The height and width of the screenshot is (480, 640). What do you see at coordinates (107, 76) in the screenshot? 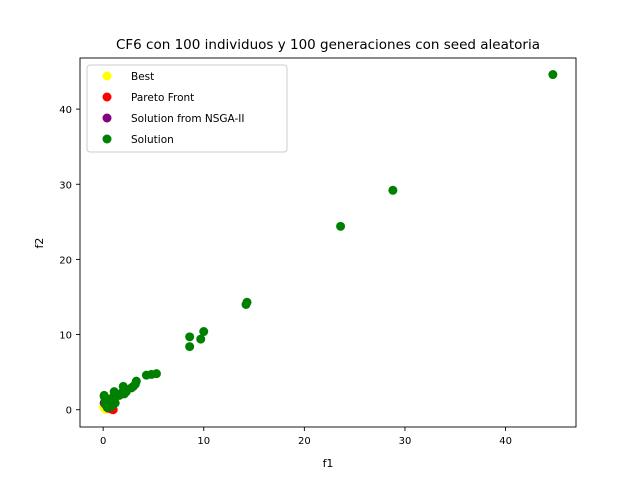
I see `legend-marker-best` at bounding box center [107, 76].